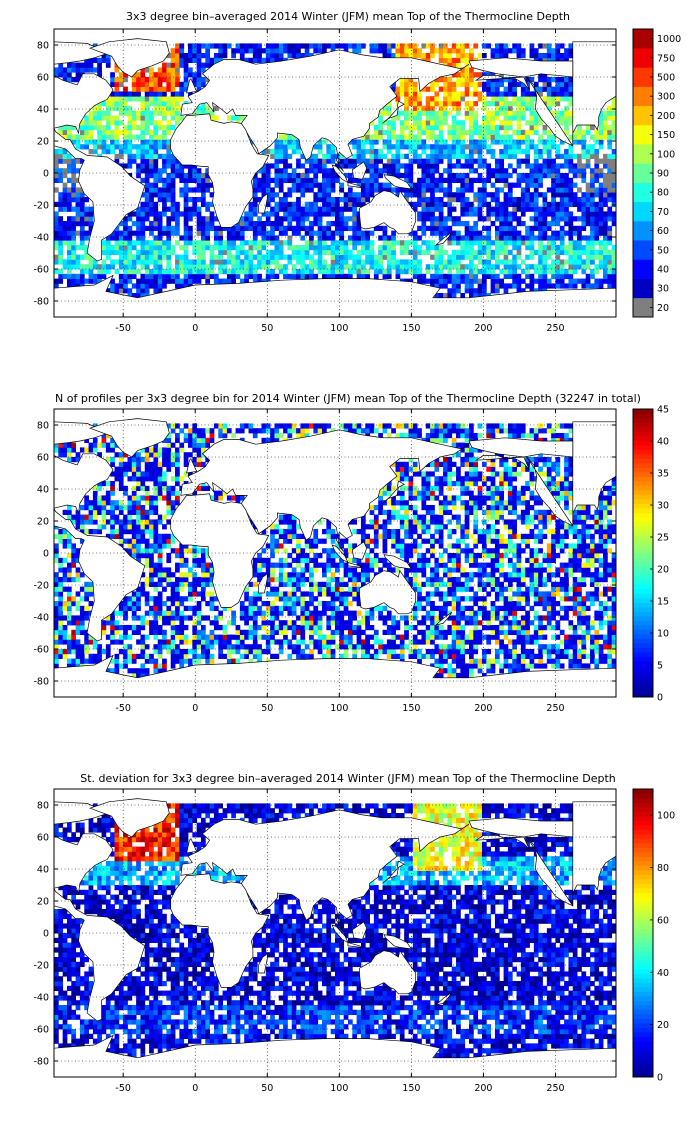 The image size is (696, 1140). What do you see at coordinates (46, 174) in the screenshot?
I see `y-tick-label: 0` at bounding box center [46, 174].